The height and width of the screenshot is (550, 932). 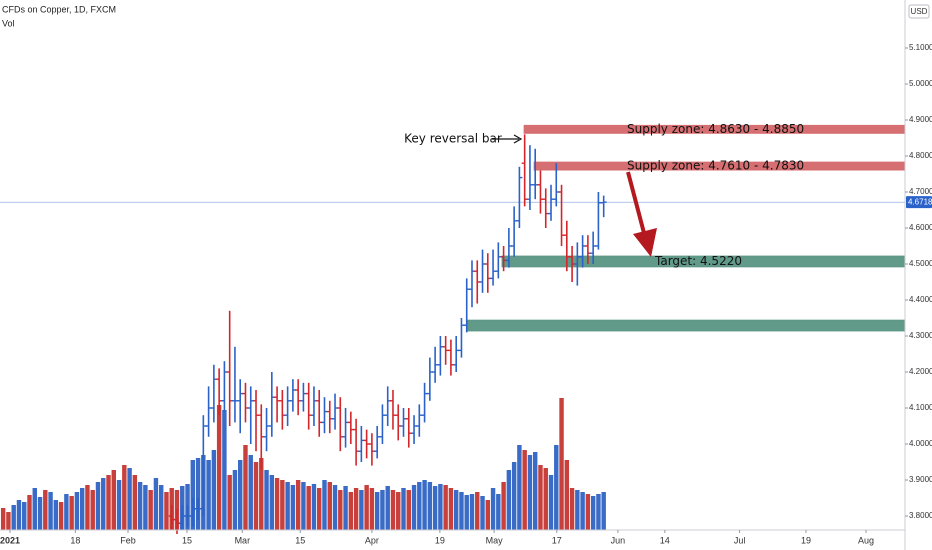 I want to click on y-tick-label: 4.4000, so click(x=920, y=299).